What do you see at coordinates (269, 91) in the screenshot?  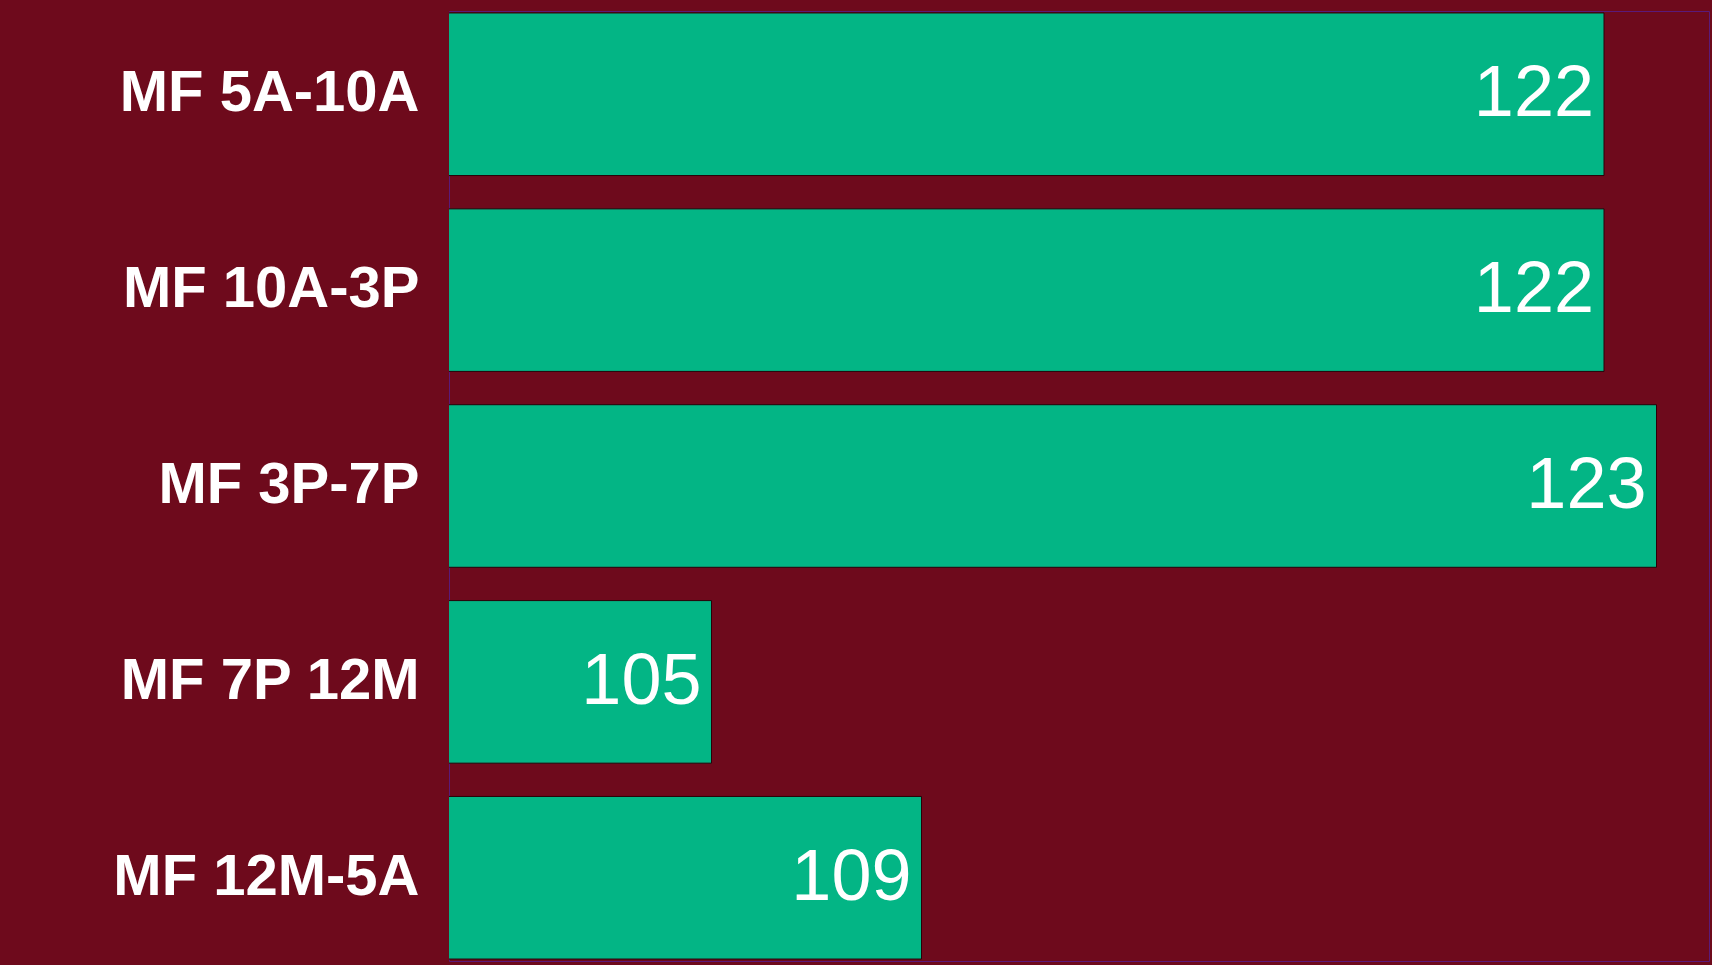 I see `y-tick-label: MF 5A-10A` at bounding box center [269, 91].